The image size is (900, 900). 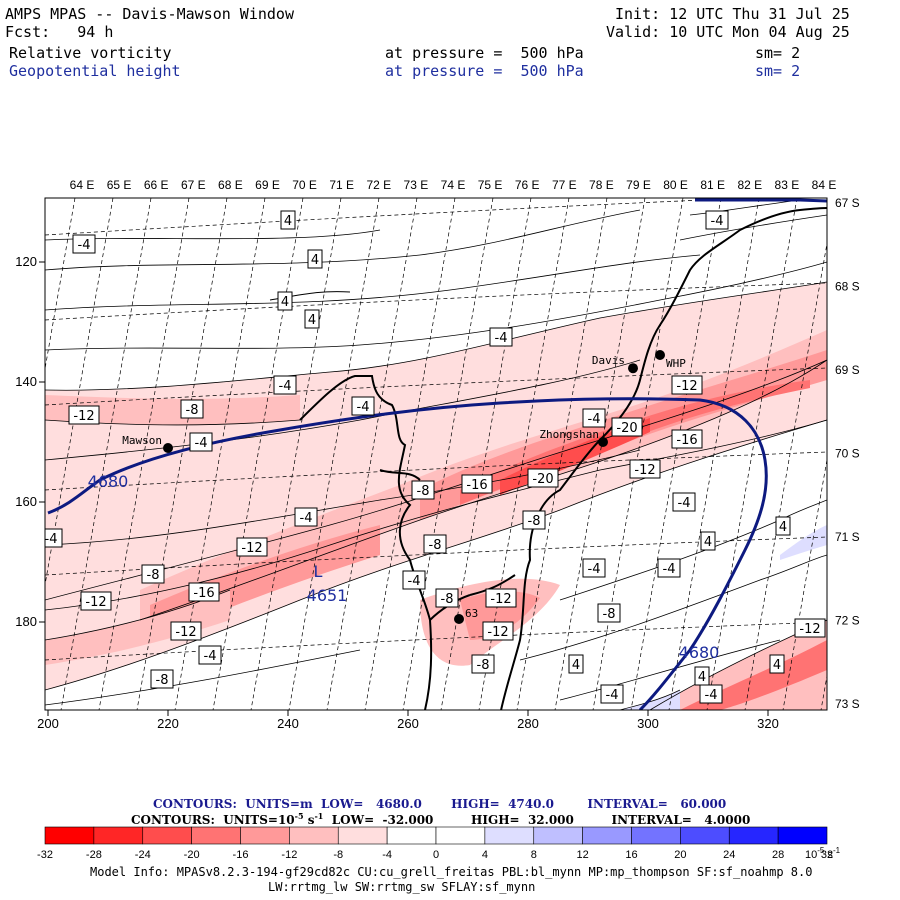 What do you see at coordinates (712, 185) in the screenshot?
I see `lon-label: 81 E` at bounding box center [712, 185].